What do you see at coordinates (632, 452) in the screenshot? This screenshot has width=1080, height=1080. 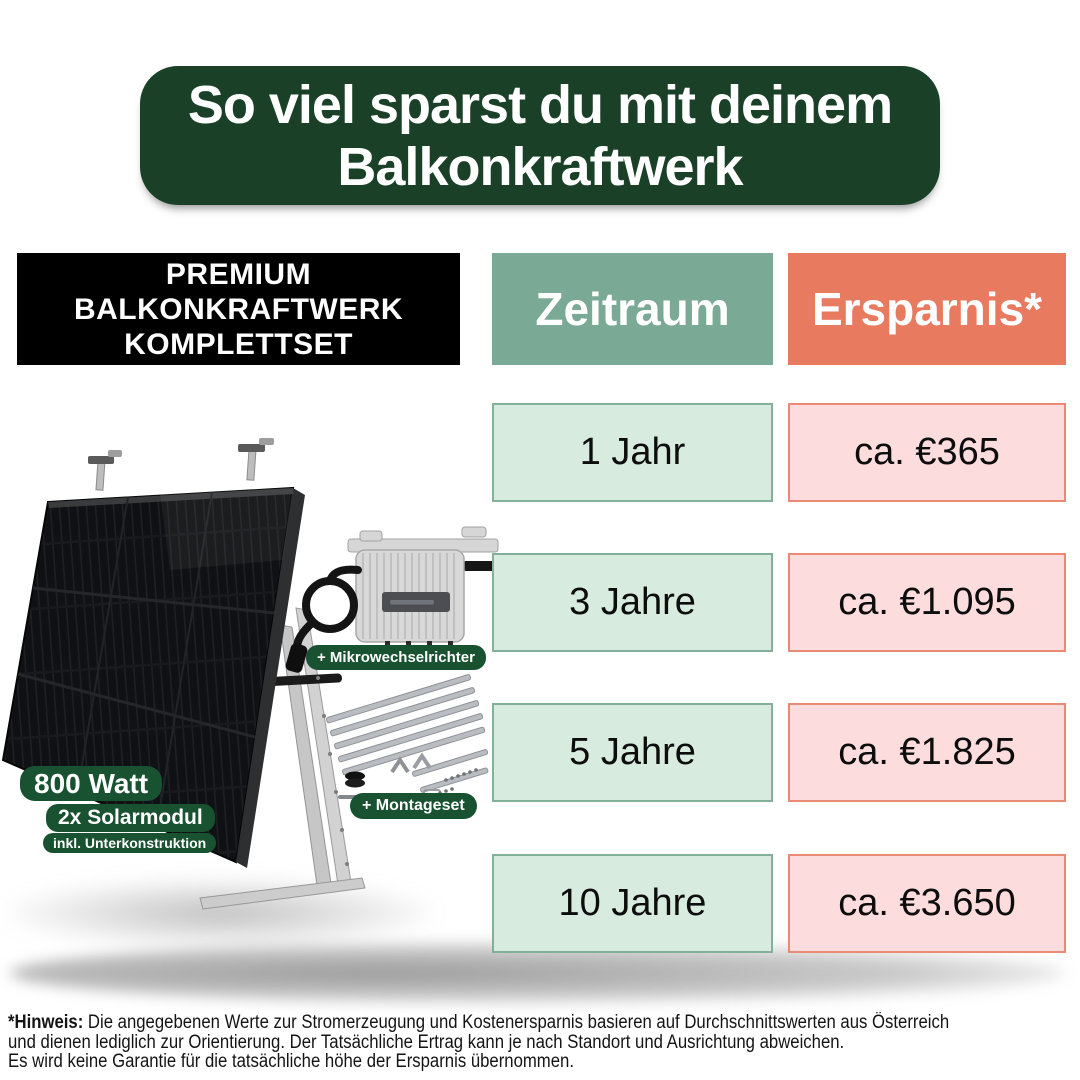 I see `table-cell-period-1: 1 Jahr` at bounding box center [632, 452].